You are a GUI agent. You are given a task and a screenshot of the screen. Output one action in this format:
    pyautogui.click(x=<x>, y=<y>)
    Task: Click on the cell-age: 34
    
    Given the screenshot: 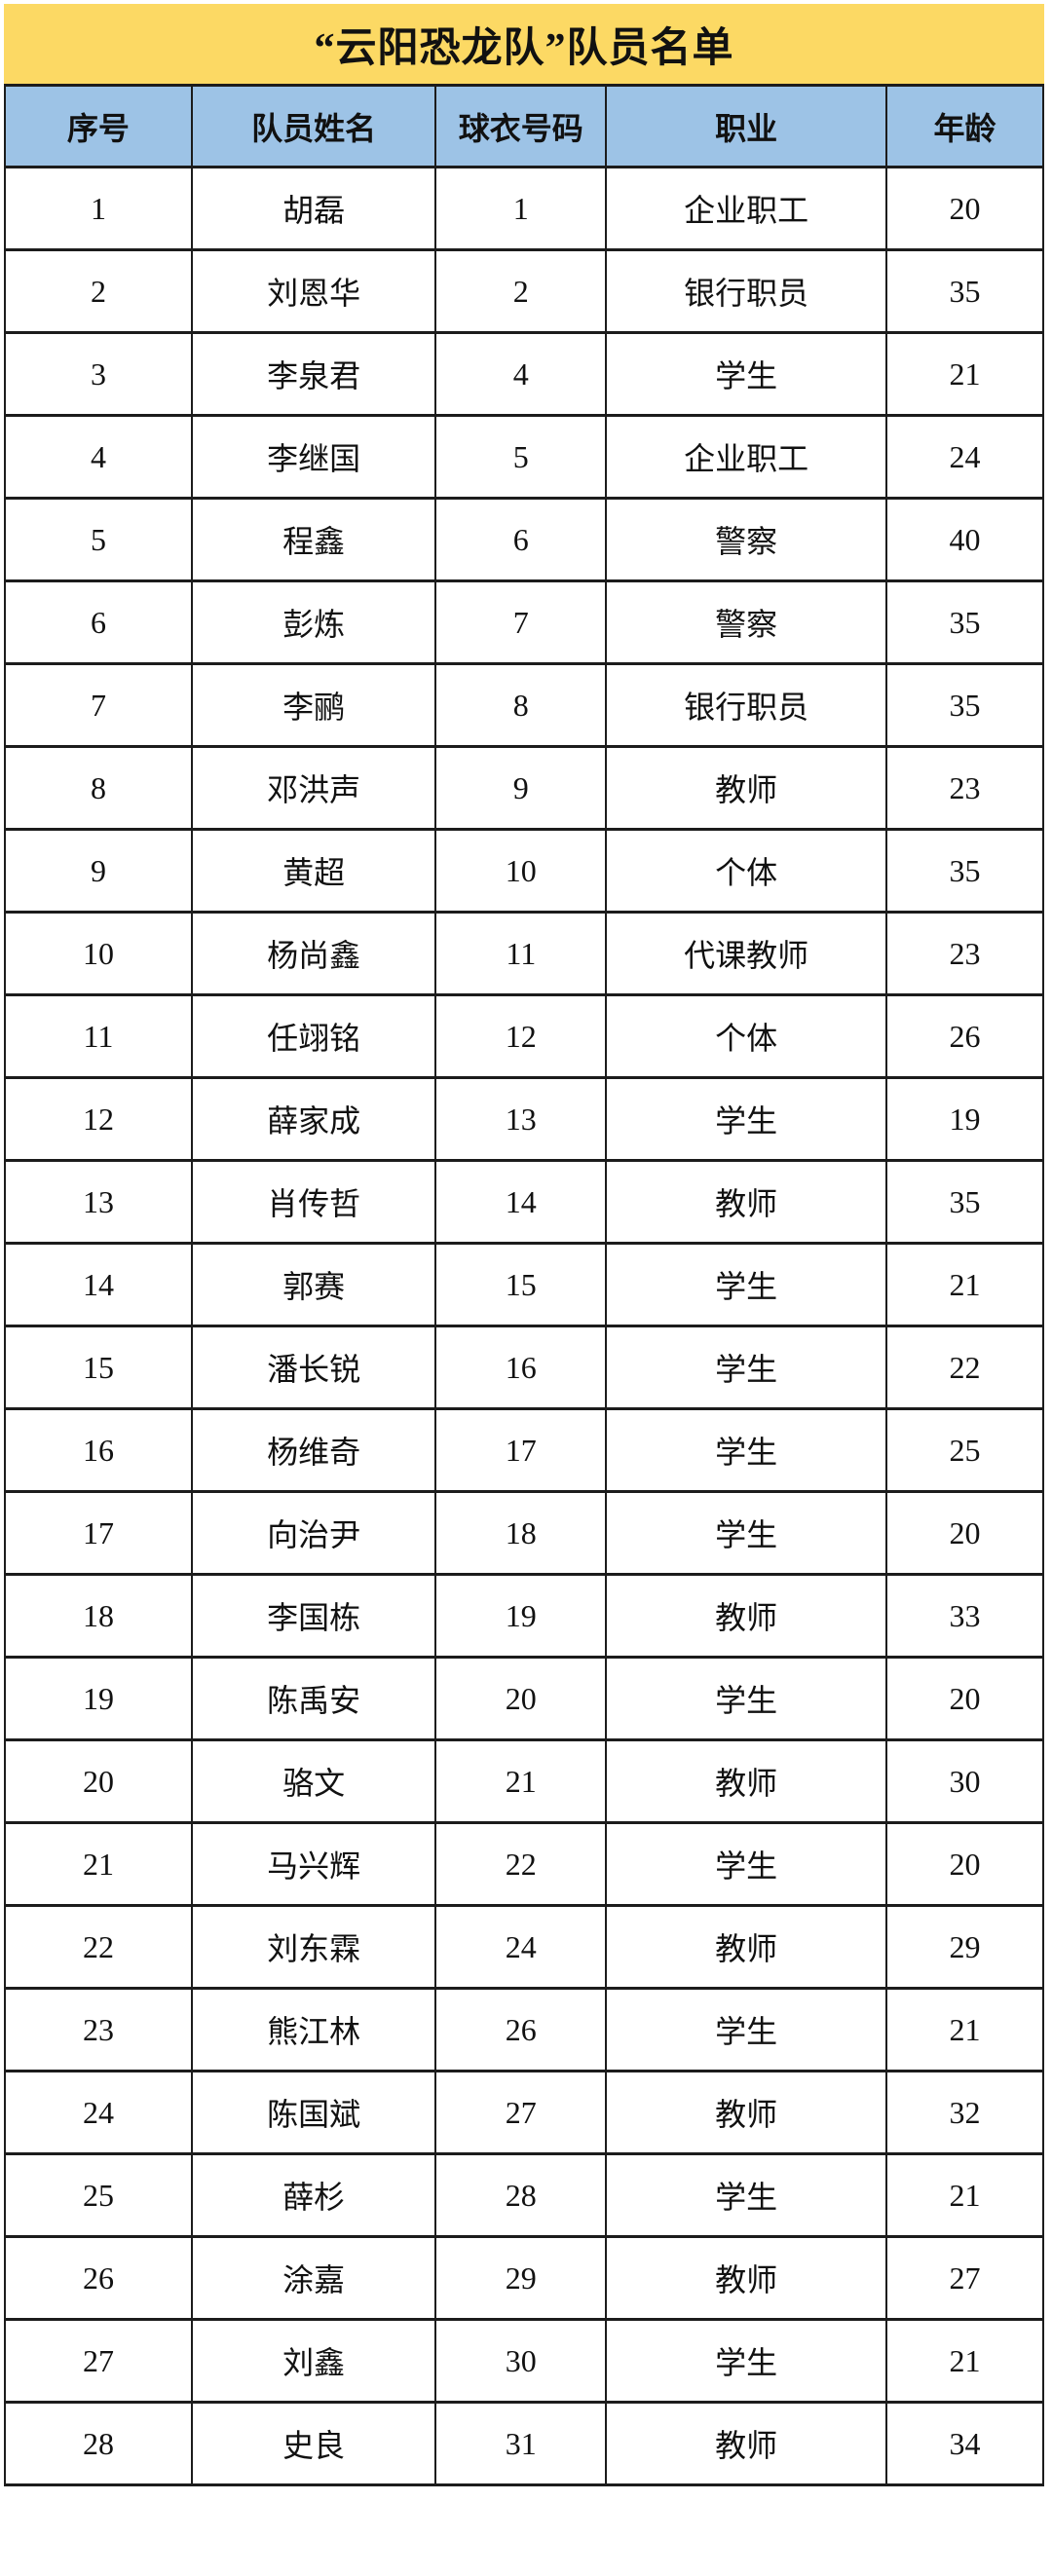 What is the action you would take?
    pyautogui.click(x=964, y=2443)
    